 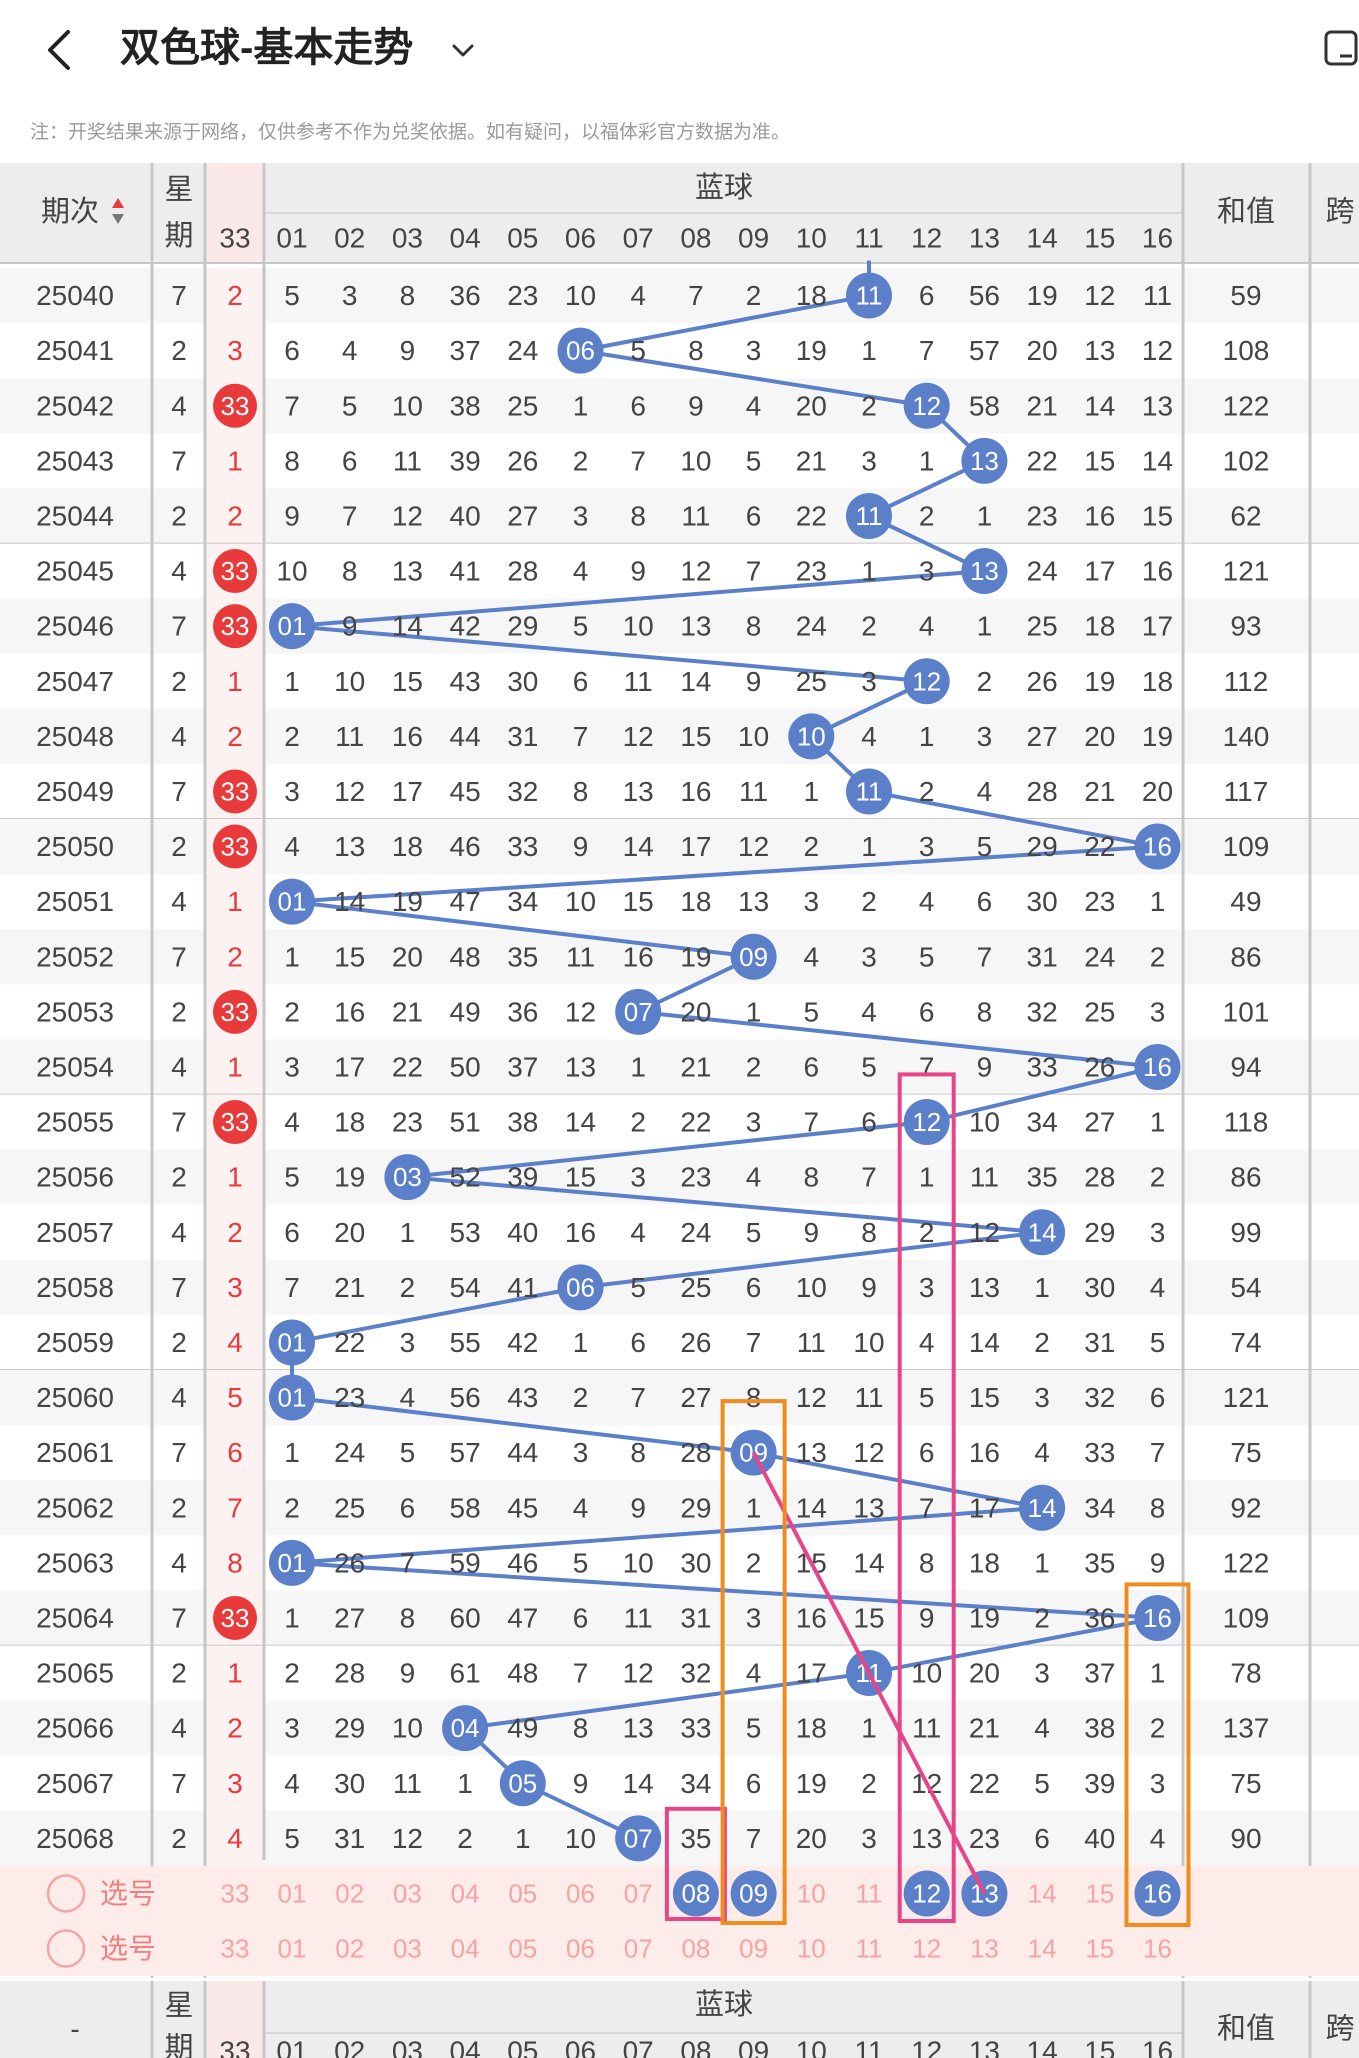 What do you see at coordinates (179, 626) in the screenshot?
I see `week-cell: 7` at bounding box center [179, 626].